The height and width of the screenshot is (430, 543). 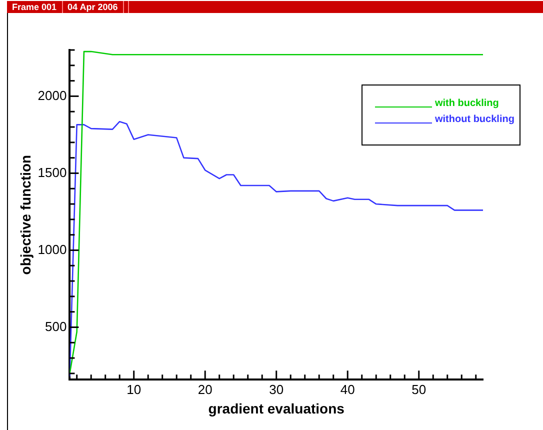 What do you see at coordinates (276, 389) in the screenshot?
I see `x-tick-label: 30` at bounding box center [276, 389].